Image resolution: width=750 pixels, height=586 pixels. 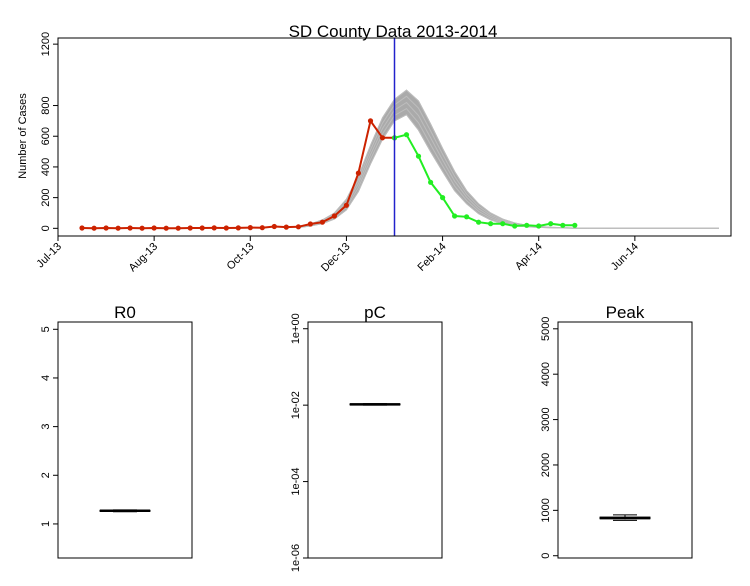 What do you see at coordinates (296, 405) in the screenshot?
I see `y-tick-label: 1e-02` at bounding box center [296, 405].